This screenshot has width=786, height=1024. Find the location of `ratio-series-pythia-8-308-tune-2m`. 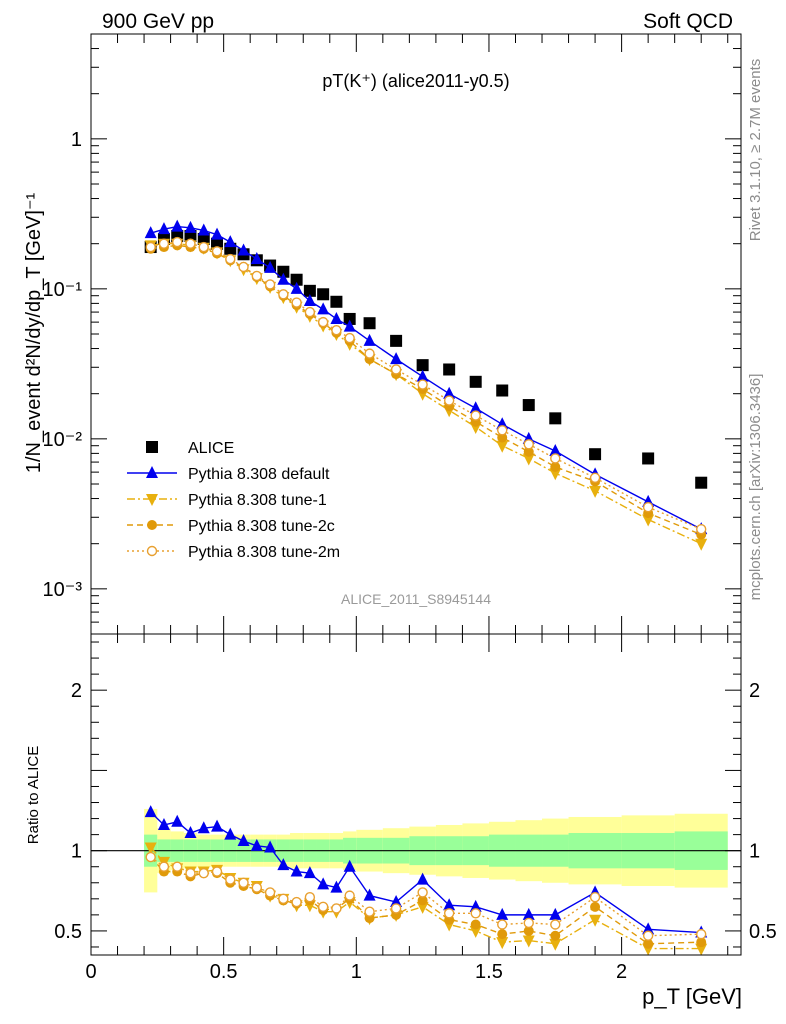

ratio-series-pythia-8-308-tune-2m is located at coordinates (426, 896).